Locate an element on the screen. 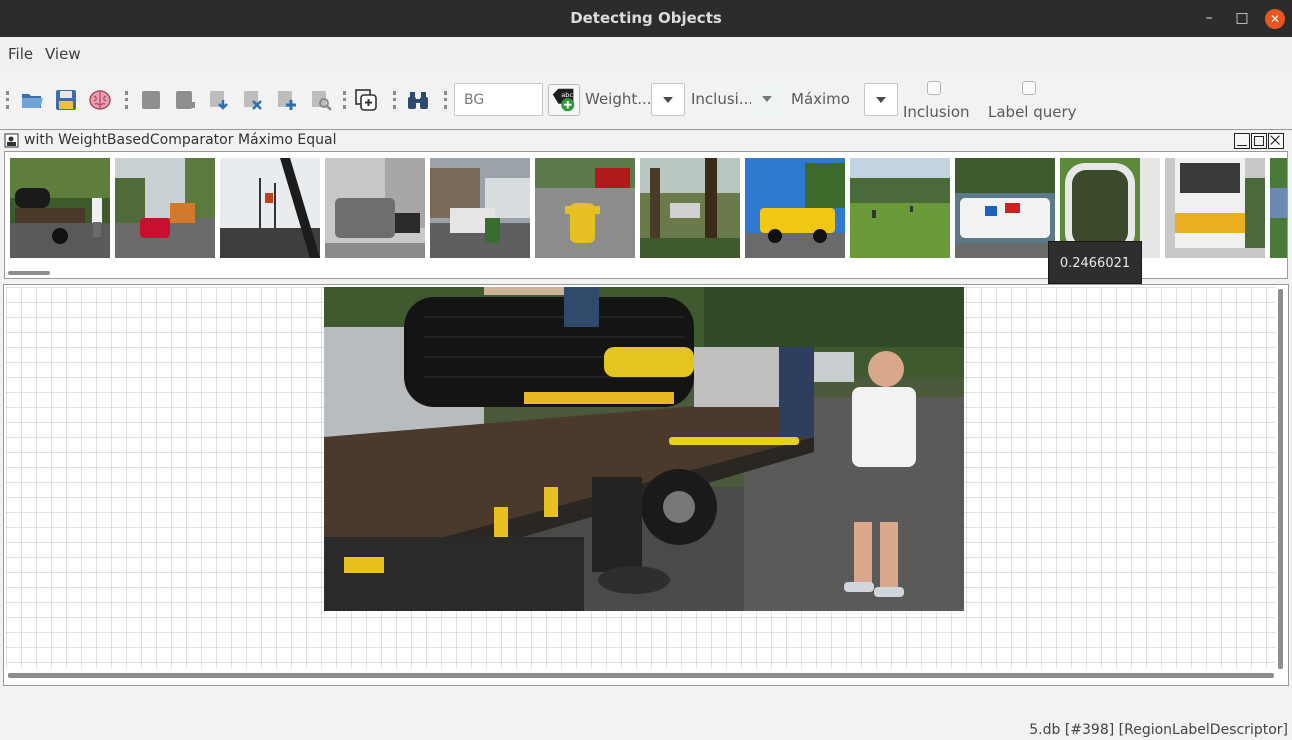 This screenshot has height=740, width=1292. db-add-icon is located at coordinates (287, 100).